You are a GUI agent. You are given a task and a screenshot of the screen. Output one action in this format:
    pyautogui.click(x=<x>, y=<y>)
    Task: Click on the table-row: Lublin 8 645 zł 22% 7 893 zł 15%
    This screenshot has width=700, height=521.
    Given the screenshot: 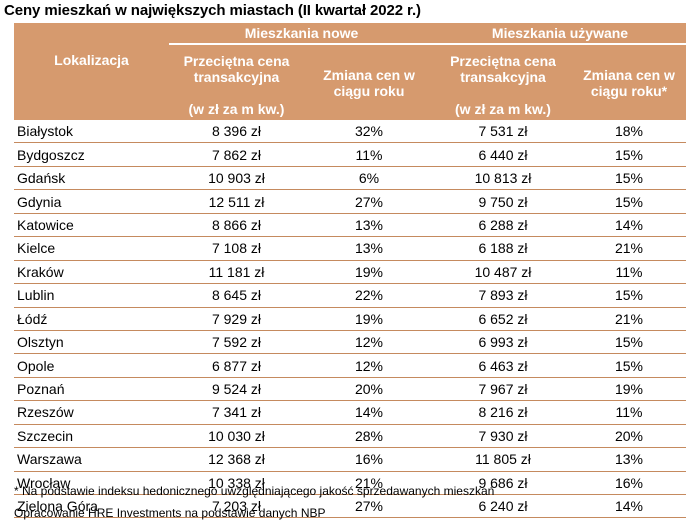 What is the action you would take?
    pyautogui.click(x=350, y=295)
    